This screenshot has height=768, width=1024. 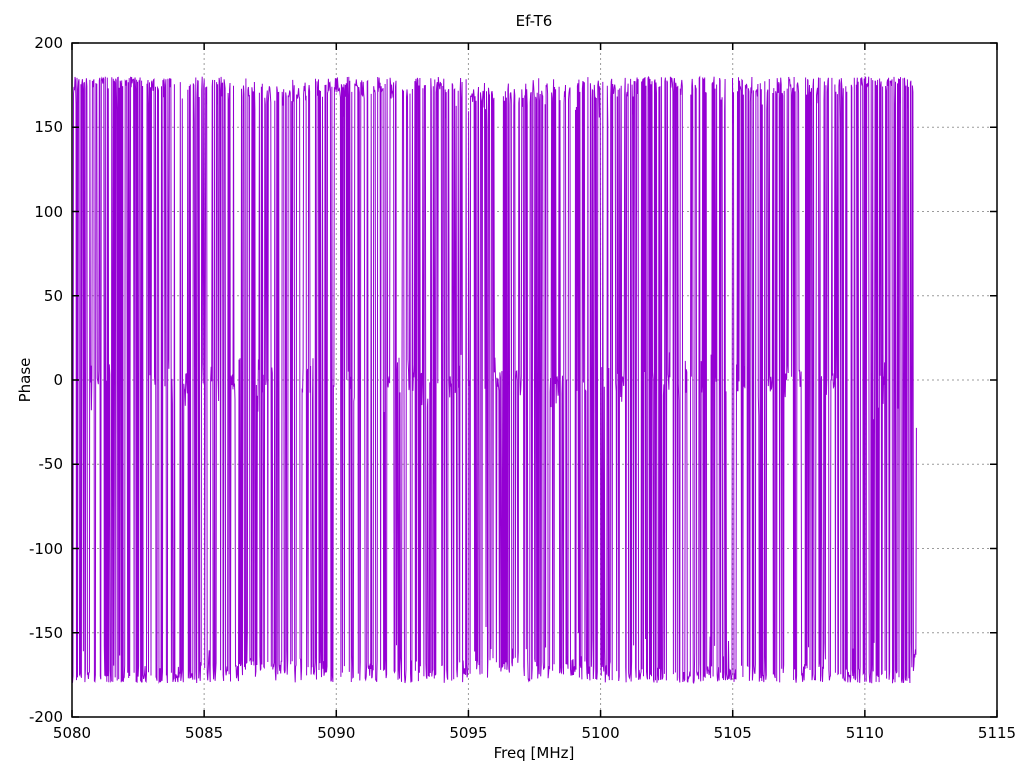 I want to click on x-tick-label: 5095, so click(x=468, y=733).